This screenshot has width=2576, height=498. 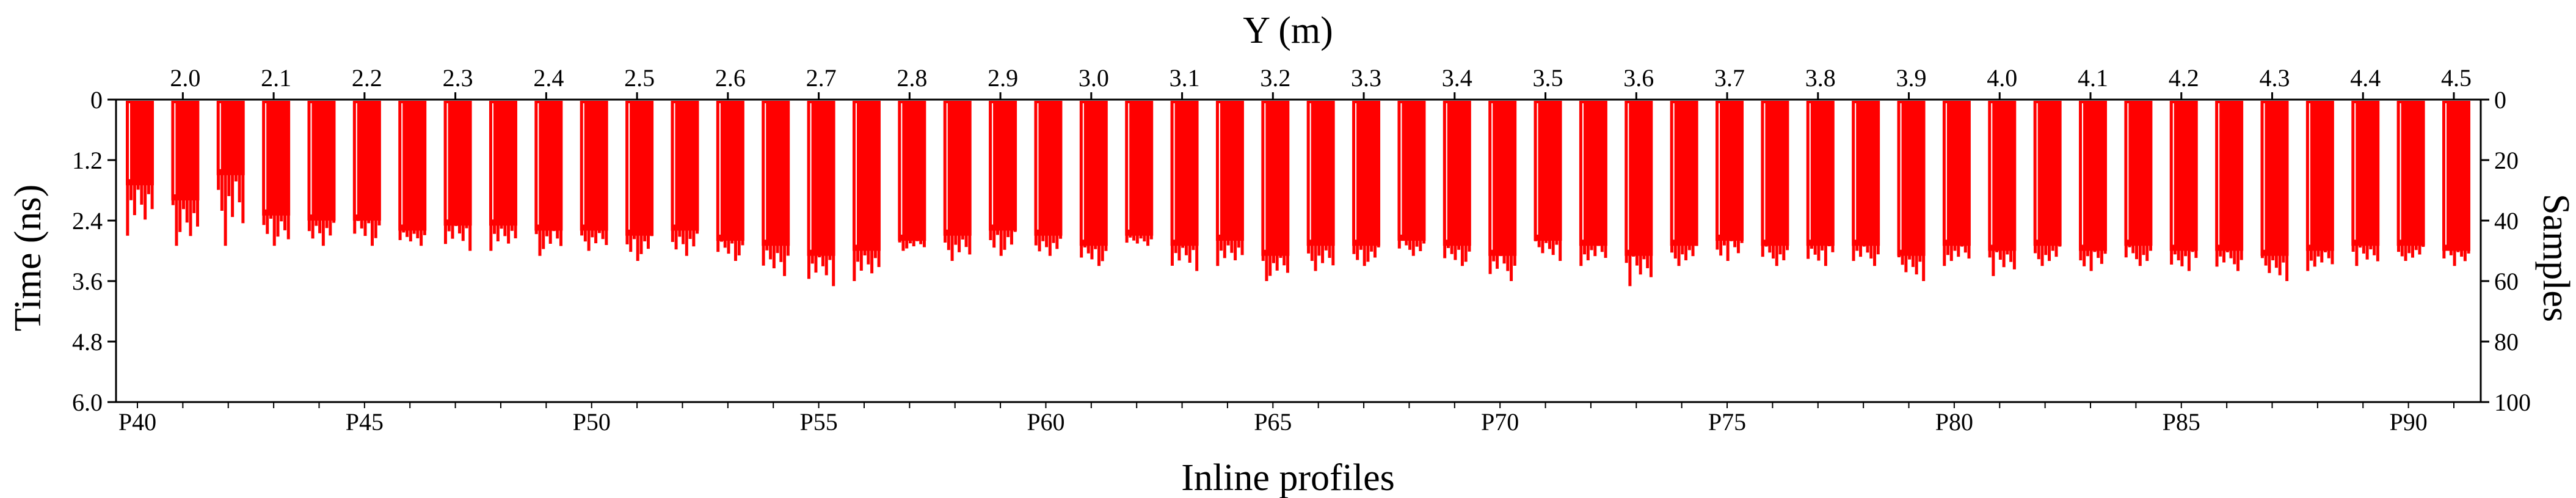 What do you see at coordinates (548, 78) in the screenshot?
I see `top-tick-label: 2.4` at bounding box center [548, 78].